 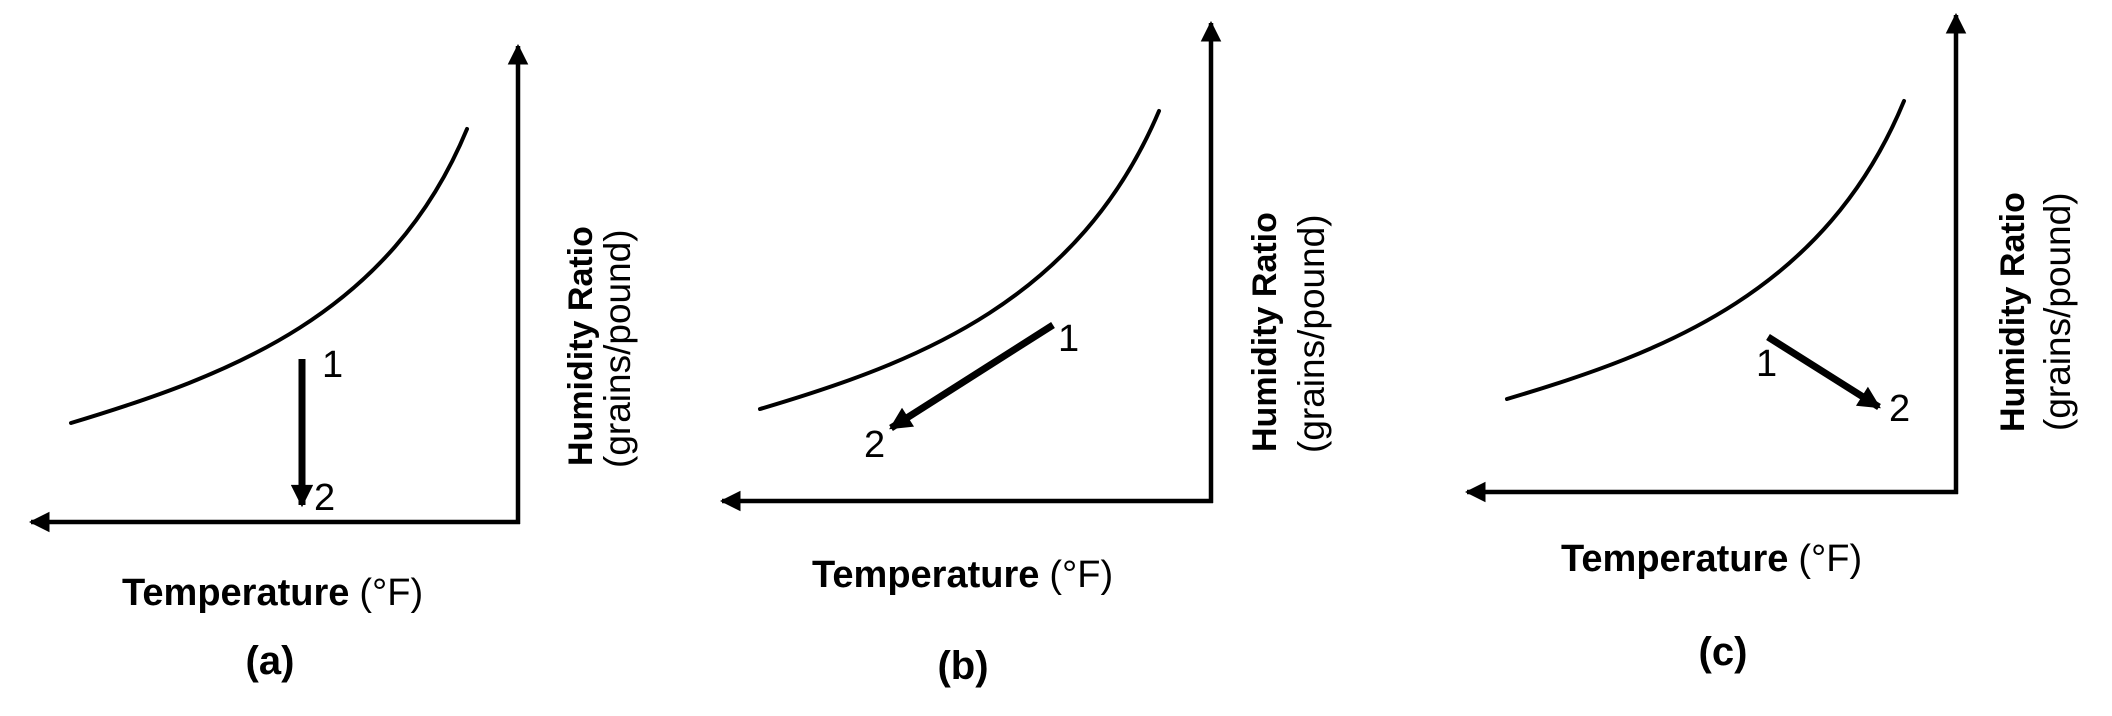 What do you see at coordinates (962, 666) in the screenshot?
I see `panel-caption: (b)` at bounding box center [962, 666].